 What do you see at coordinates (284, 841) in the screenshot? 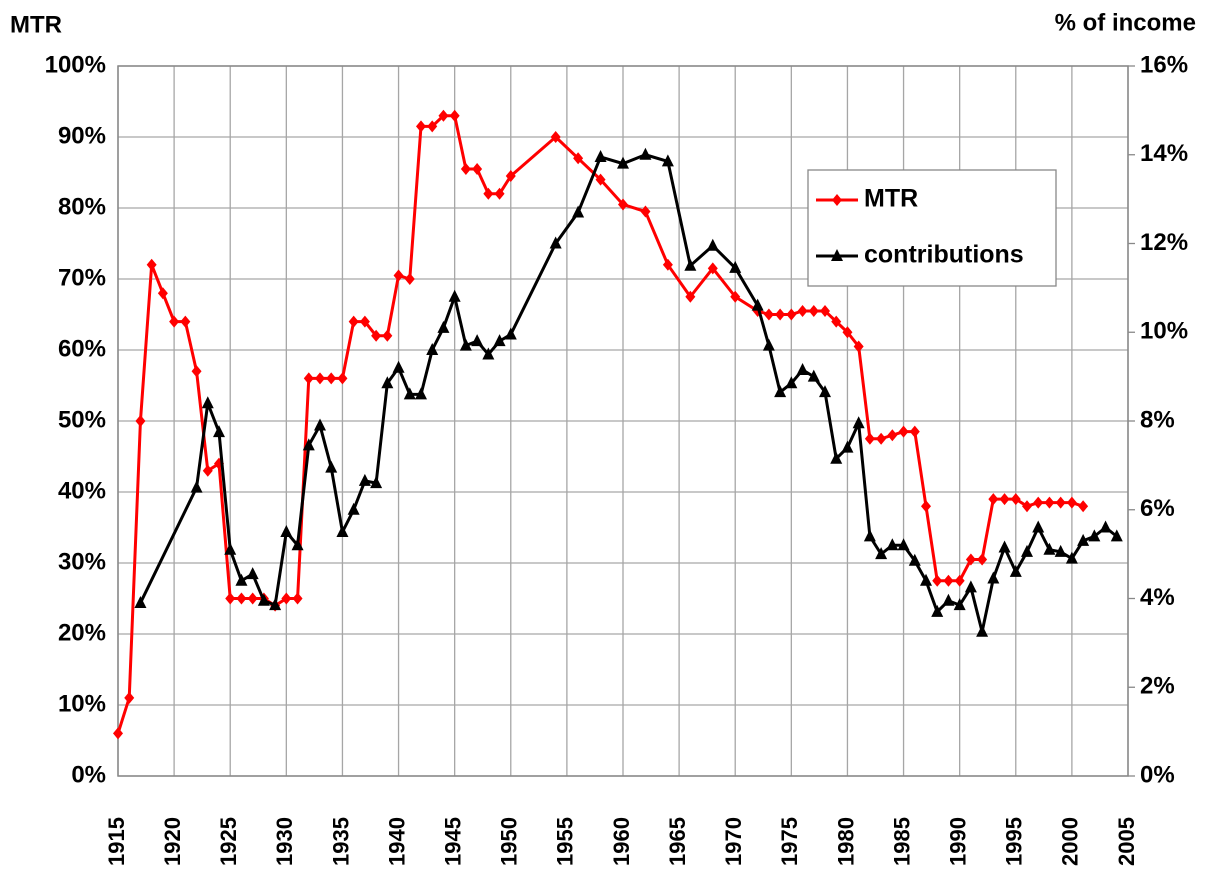
I see `x-tick-label: 1930` at bounding box center [284, 841].